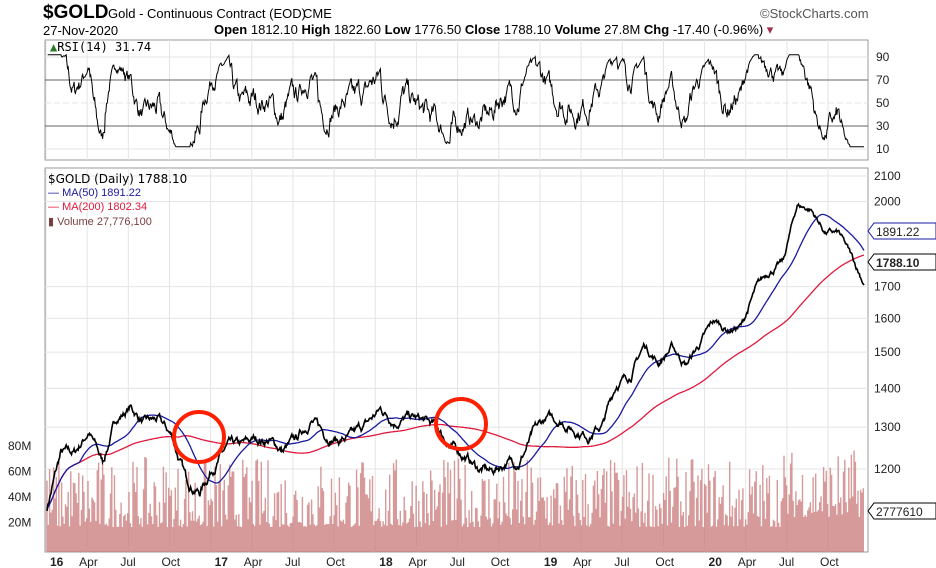 This screenshot has width=936, height=568. I want to click on x-tick-label: 17, so click(222, 561).